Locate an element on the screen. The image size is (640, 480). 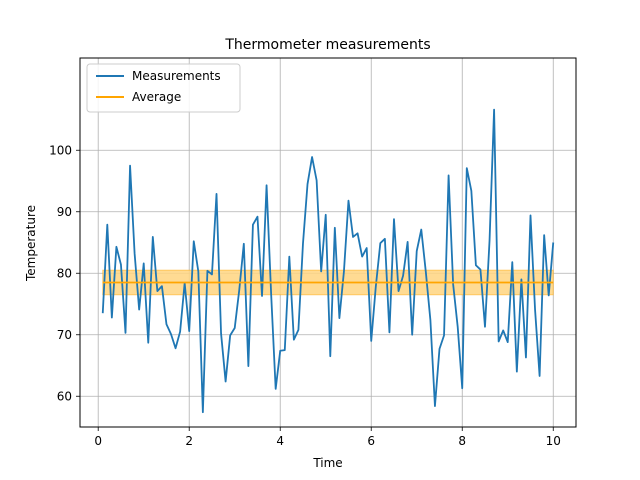
legend-label-average: Average is located at coordinates (156, 97).